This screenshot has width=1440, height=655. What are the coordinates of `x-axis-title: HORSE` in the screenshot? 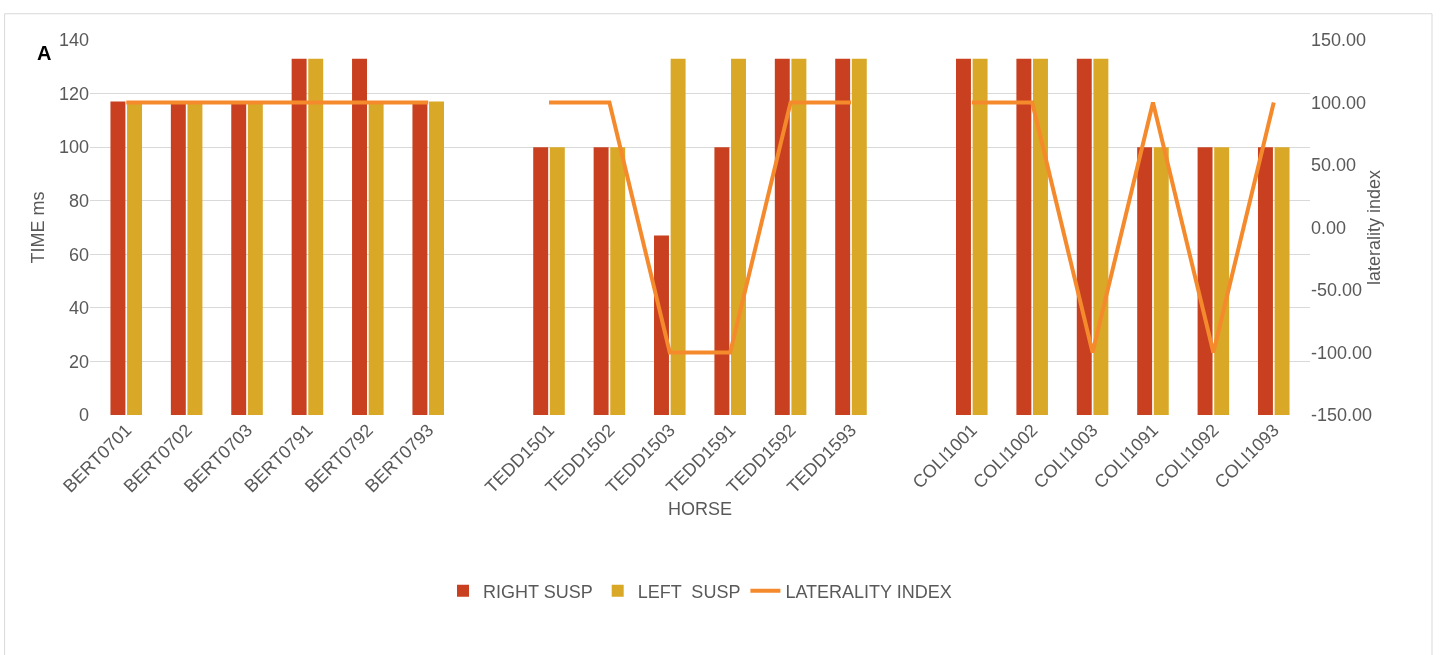 It's located at (700, 509).